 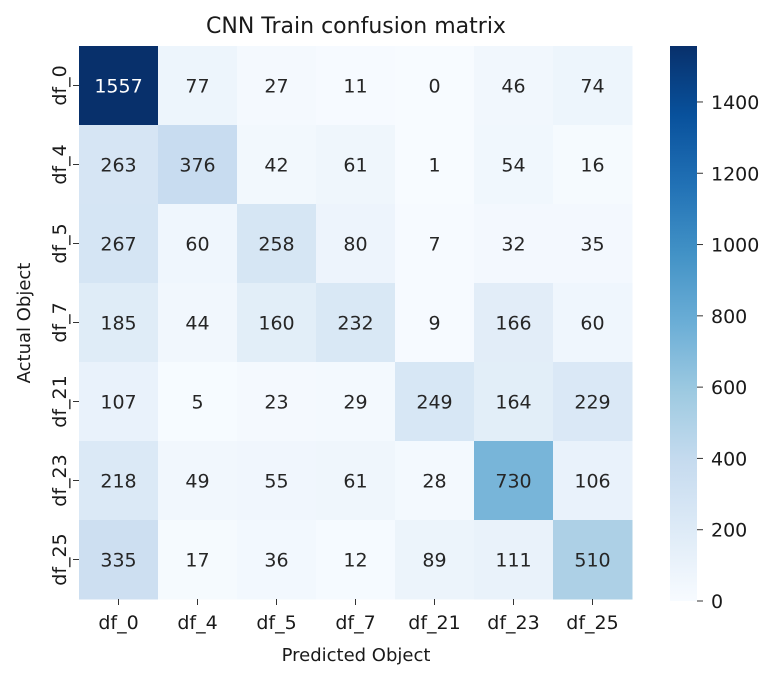 I want to click on cell-value-label: 166, so click(x=513, y=324).